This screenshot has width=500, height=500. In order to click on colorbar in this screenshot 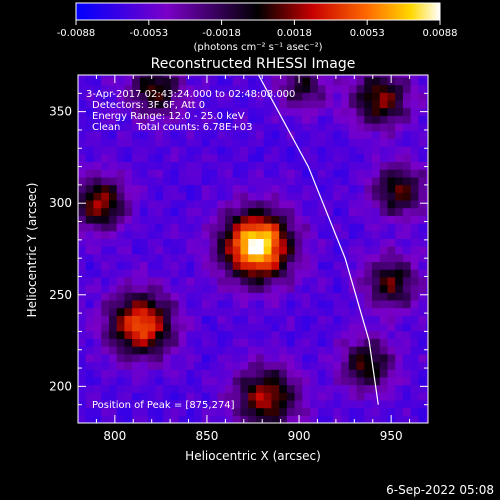, I will do `click(258, 11)`.